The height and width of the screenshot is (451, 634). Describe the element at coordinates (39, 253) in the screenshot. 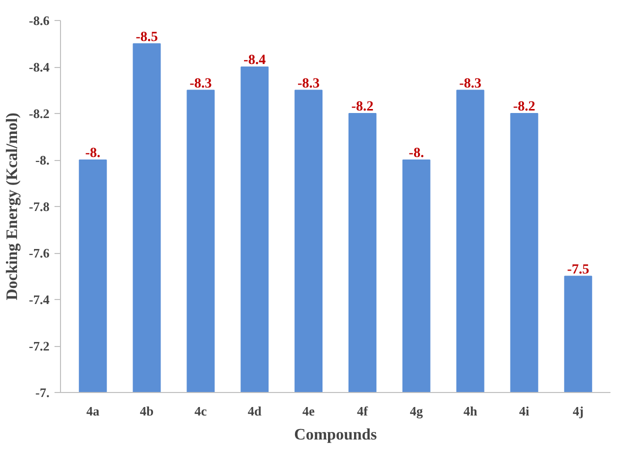

I see `y-tick-label: -7.6` at that location.